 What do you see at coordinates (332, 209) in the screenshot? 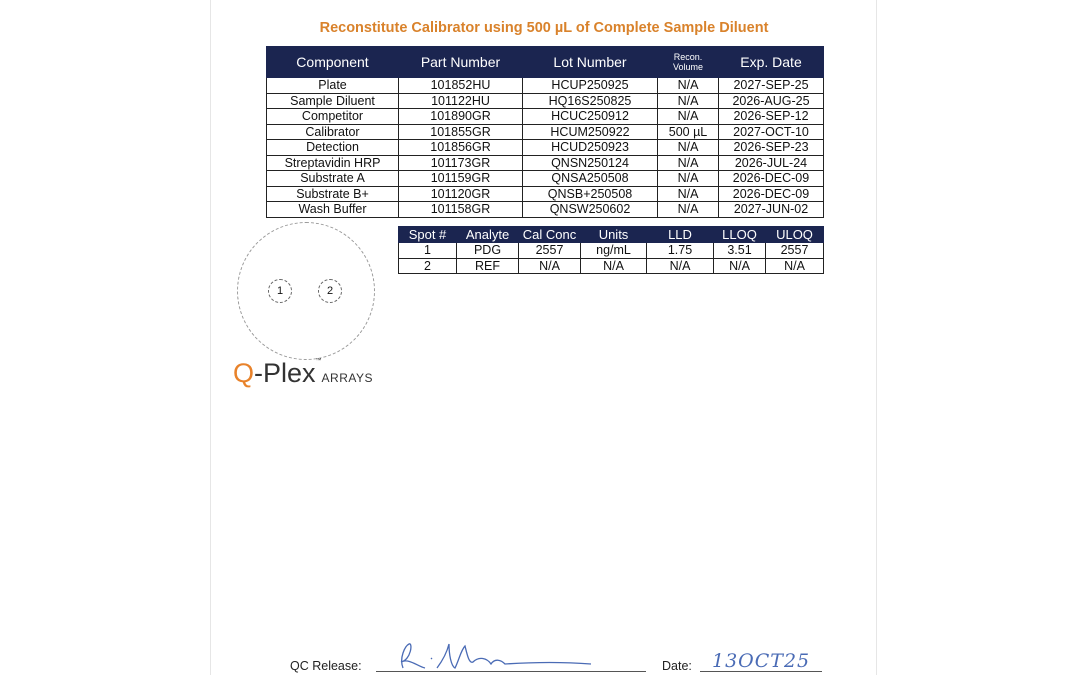
I see `component-cell: Wash Buffer` at bounding box center [332, 209].